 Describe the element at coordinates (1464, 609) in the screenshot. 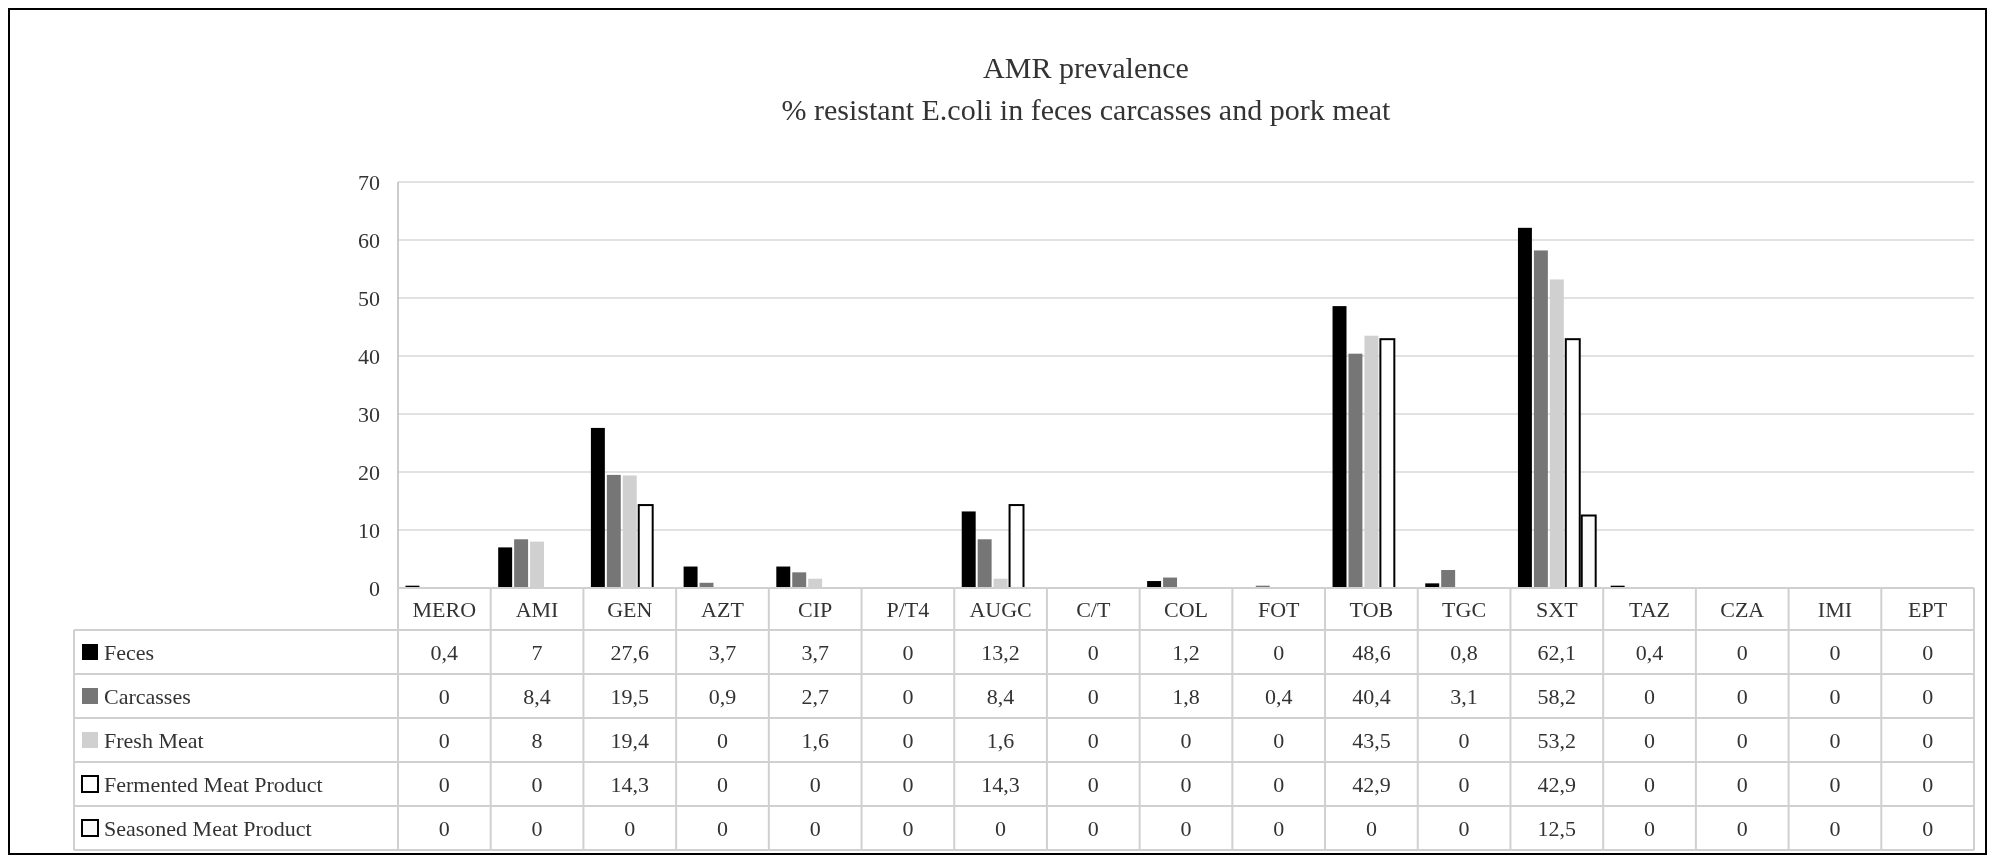

I see `x-tick-label: TGC` at that location.